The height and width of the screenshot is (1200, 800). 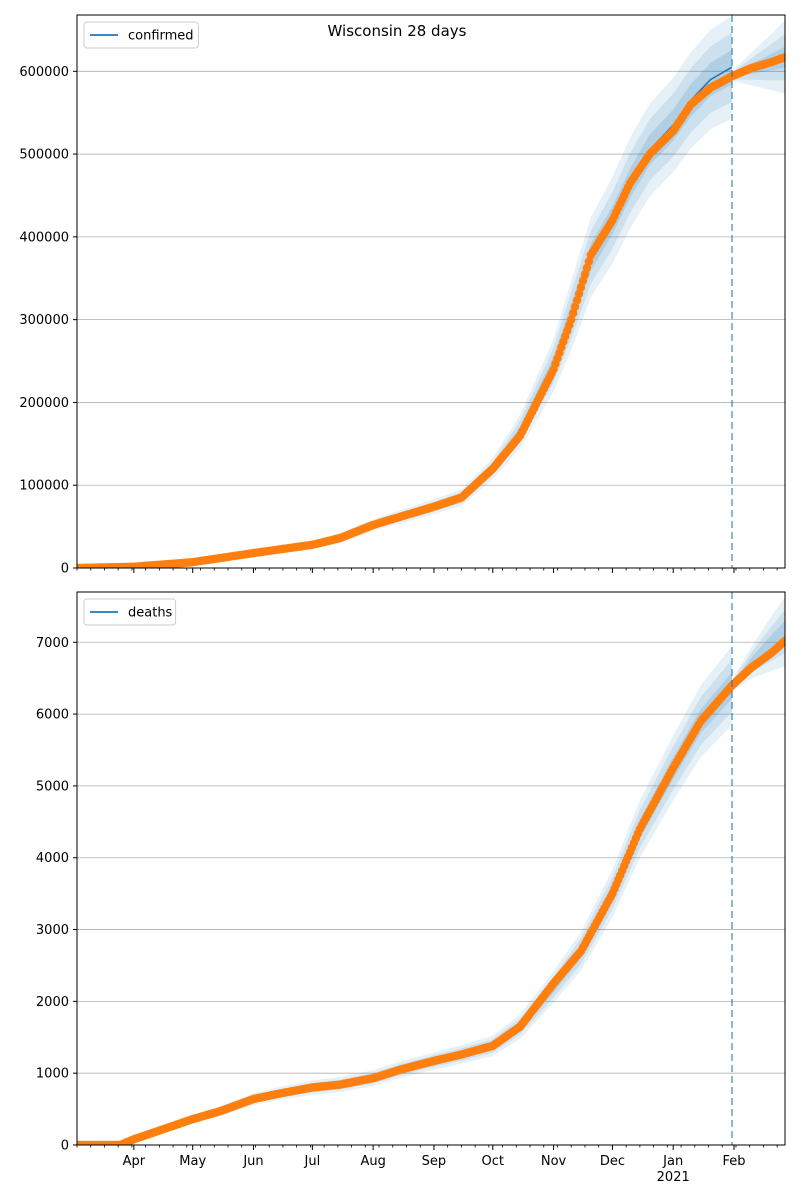 What do you see at coordinates (52, 643) in the screenshot?
I see `y-tick-label: 7000` at bounding box center [52, 643].